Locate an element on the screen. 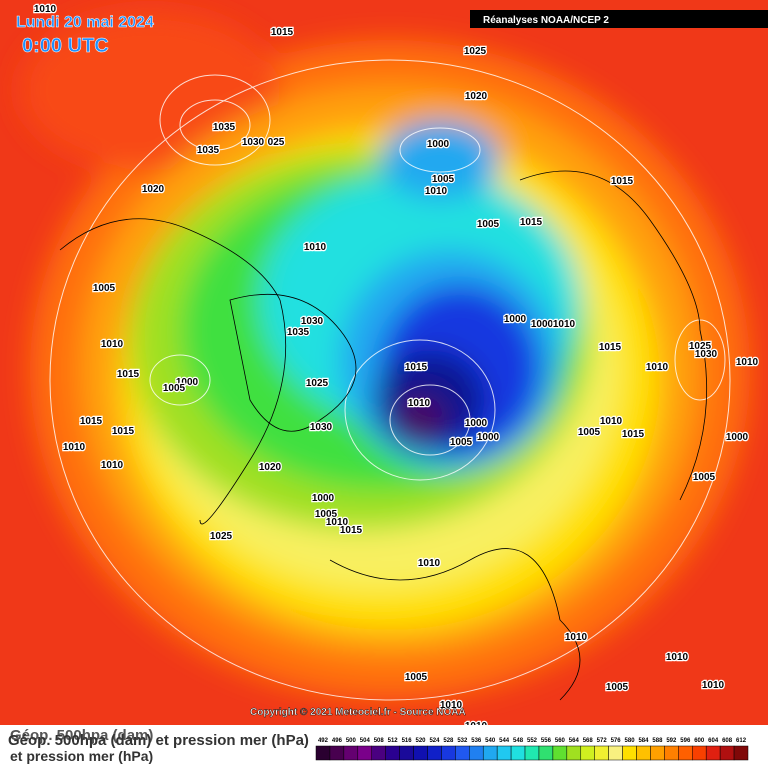 The height and width of the screenshot is (773, 768). scale-label: 572 is located at coordinates (602, 741).